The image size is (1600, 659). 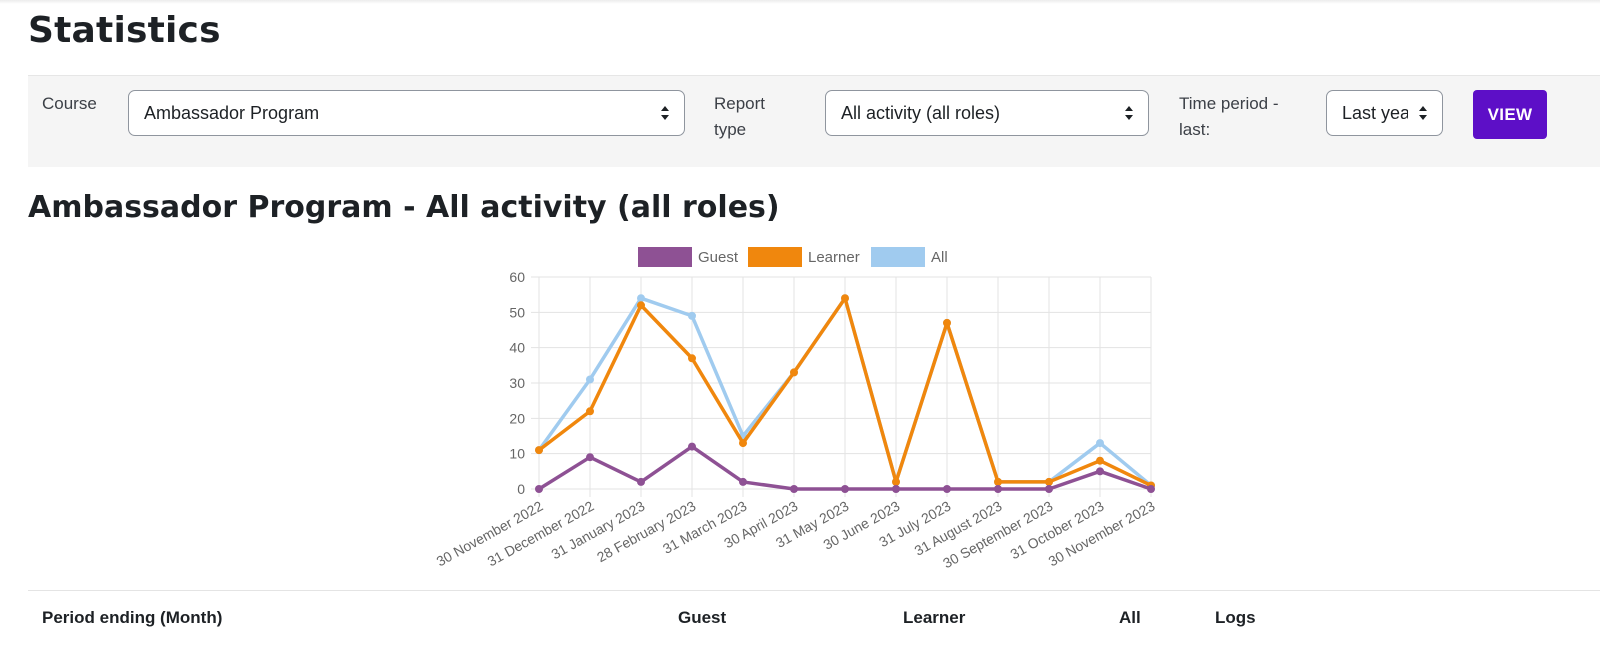 What do you see at coordinates (800, 2) in the screenshot?
I see `top-shadow` at bounding box center [800, 2].